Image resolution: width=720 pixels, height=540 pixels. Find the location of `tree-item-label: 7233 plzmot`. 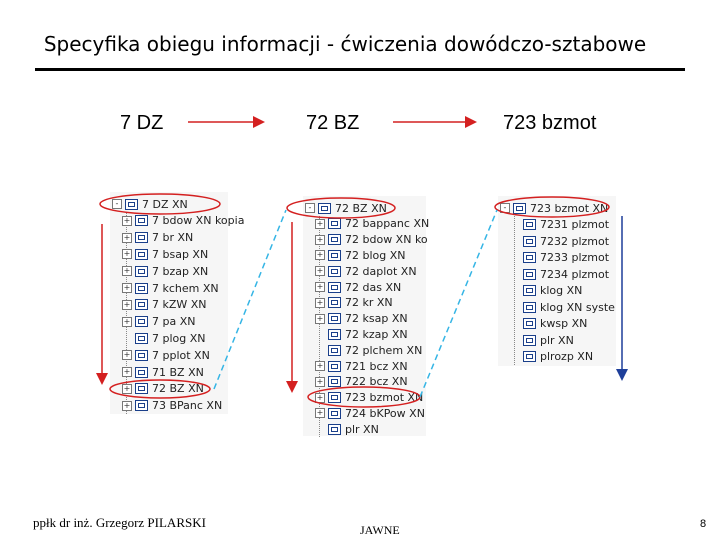

tree-item-label: 7233 plzmot is located at coordinates (575, 257).